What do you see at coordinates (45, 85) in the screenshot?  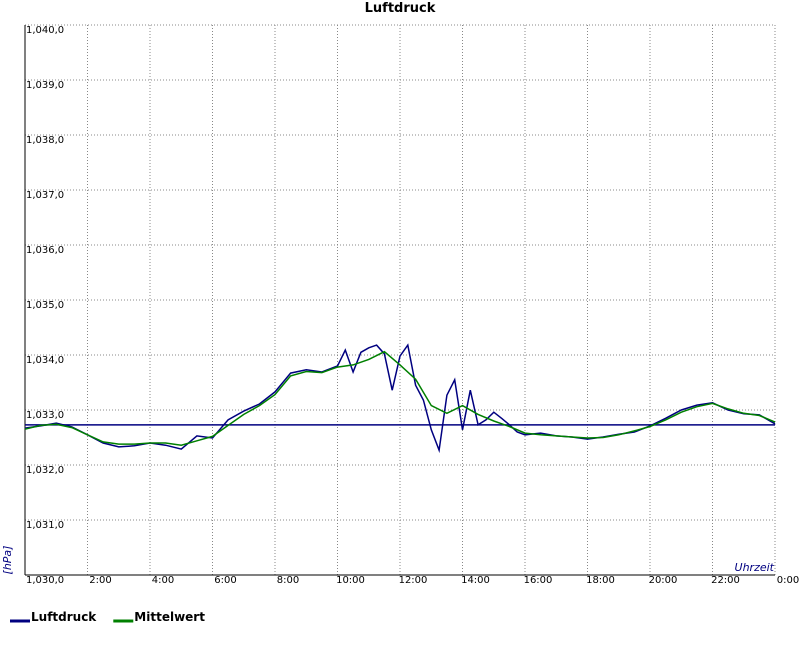 I see `y-tick-label: 1,039,0` at bounding box center [45, 85].